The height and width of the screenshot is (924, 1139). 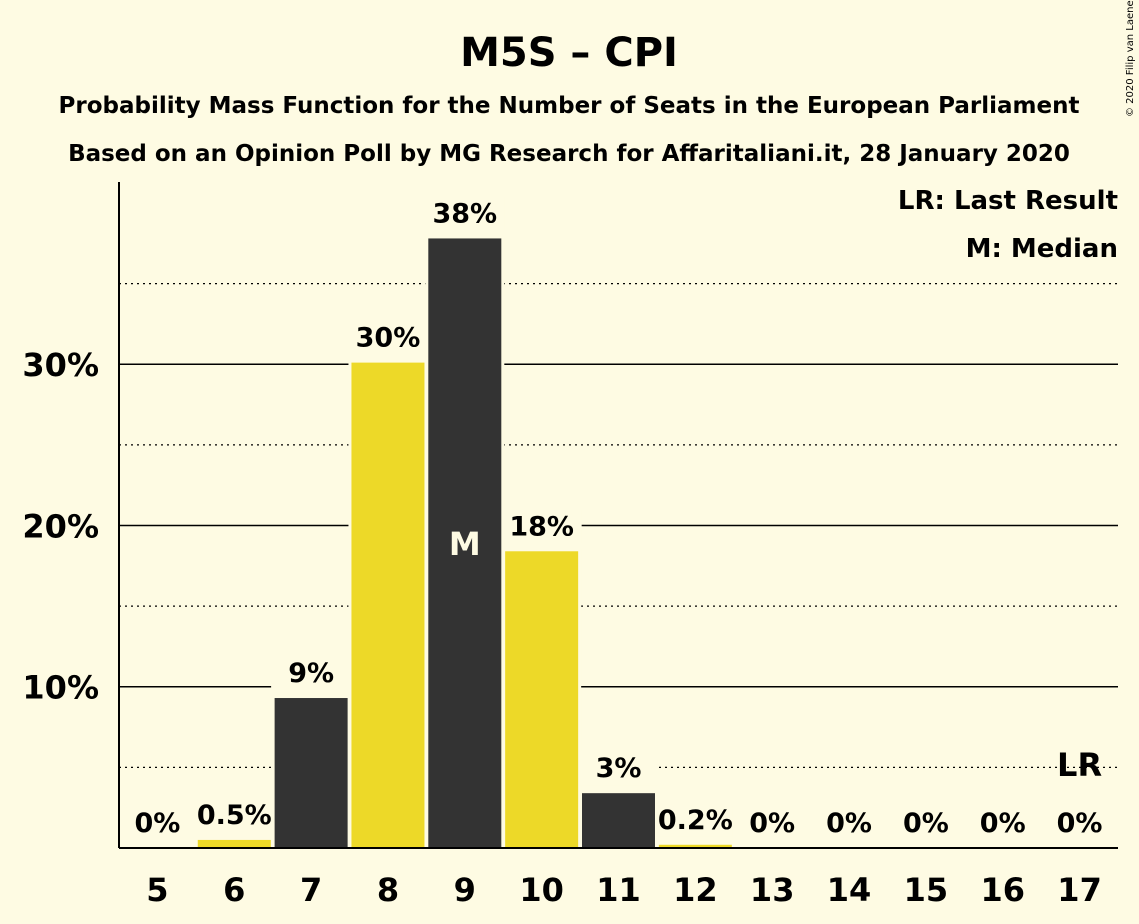 I want to click on data-label: 9%, so click(x=311, y=673).